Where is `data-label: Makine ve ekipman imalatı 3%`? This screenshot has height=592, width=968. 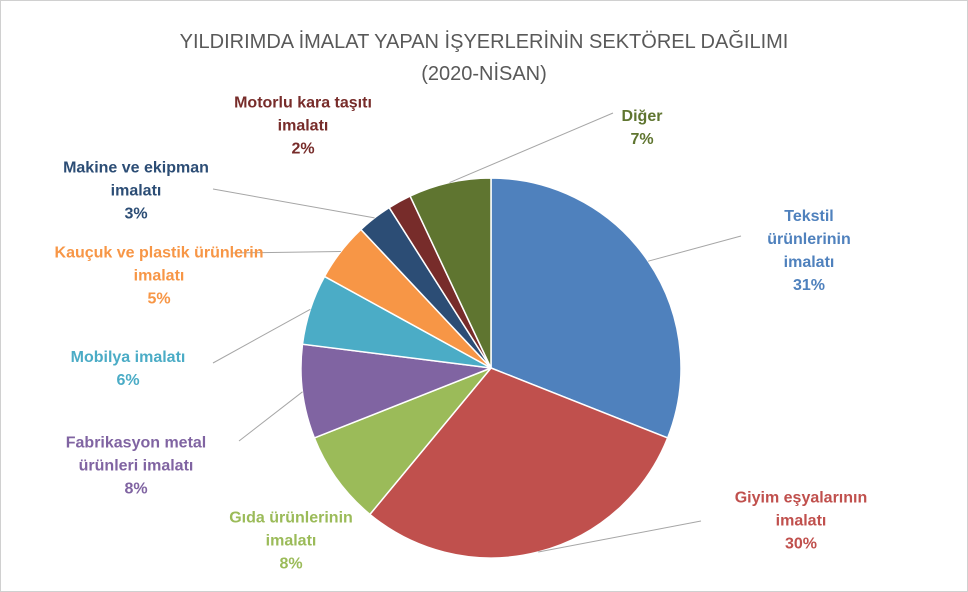 data-label: Makine ve ekipman imalatı 3% is located at coordinates (136, 191).